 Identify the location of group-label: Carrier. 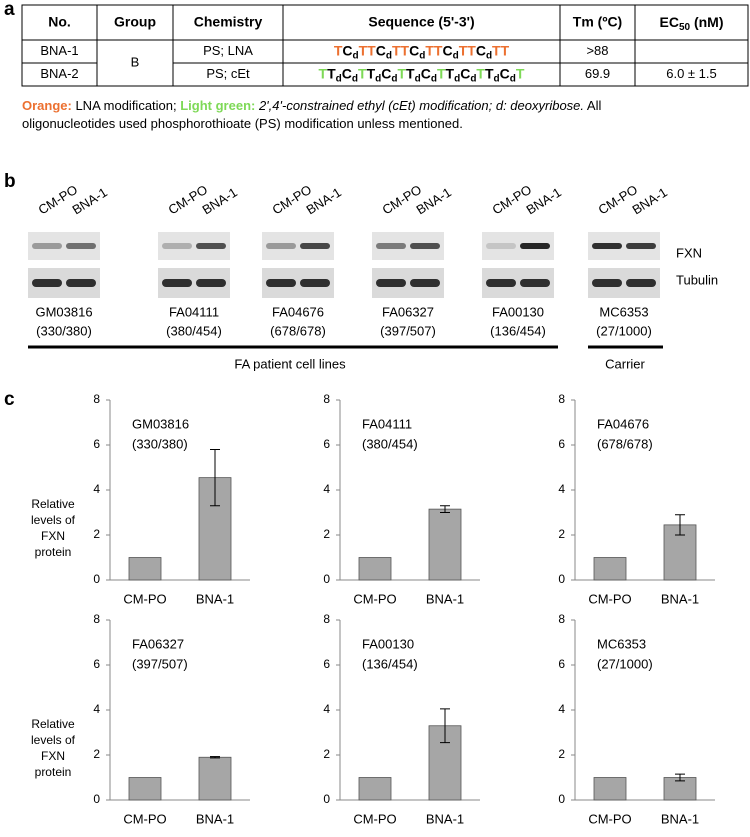
(625, 363).